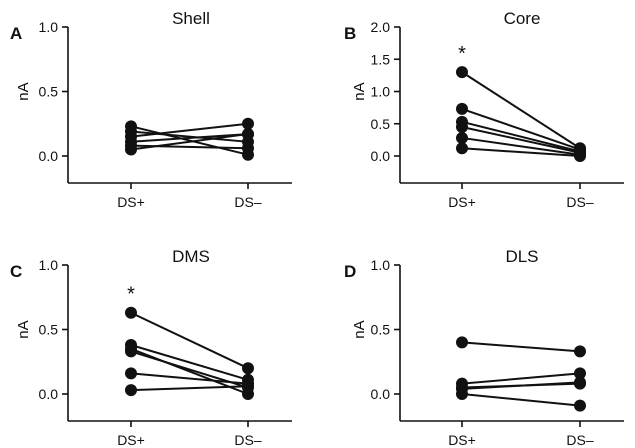 This screenshot has height=448, width=635. Describe the element at coordinates (16, 33) in the screenshot. I see `panel-label: A` at that location.